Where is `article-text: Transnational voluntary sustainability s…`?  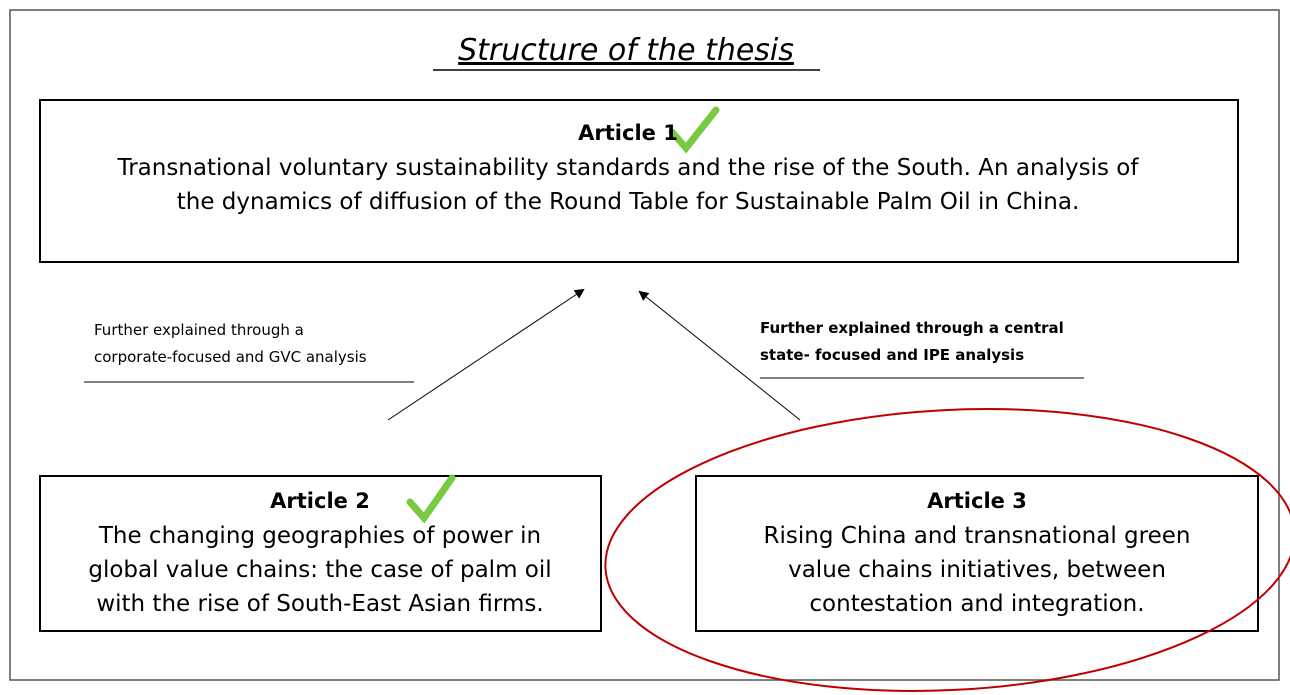
article-text: Transnational voluntary sustainability s… is located at coordinates (628, 168).